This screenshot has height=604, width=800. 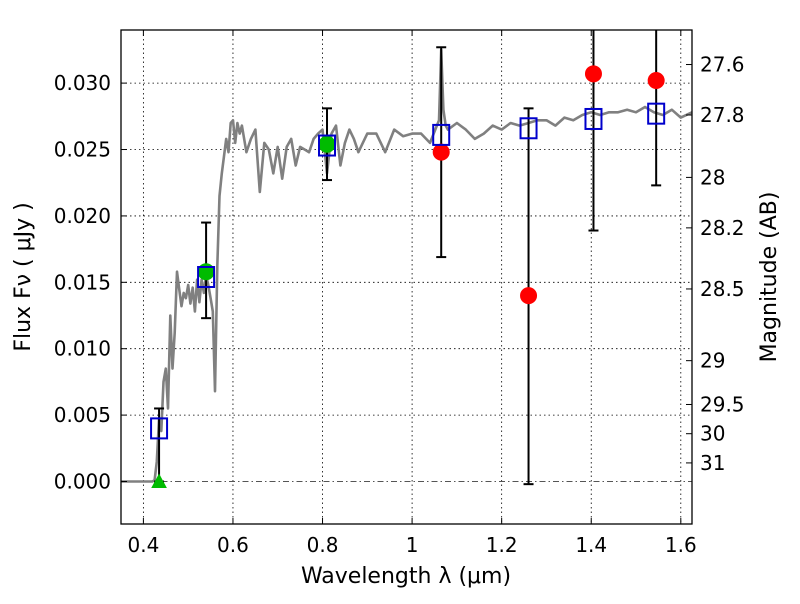 I want to click on upper-limit-triangle, so click(x=159, y=481).